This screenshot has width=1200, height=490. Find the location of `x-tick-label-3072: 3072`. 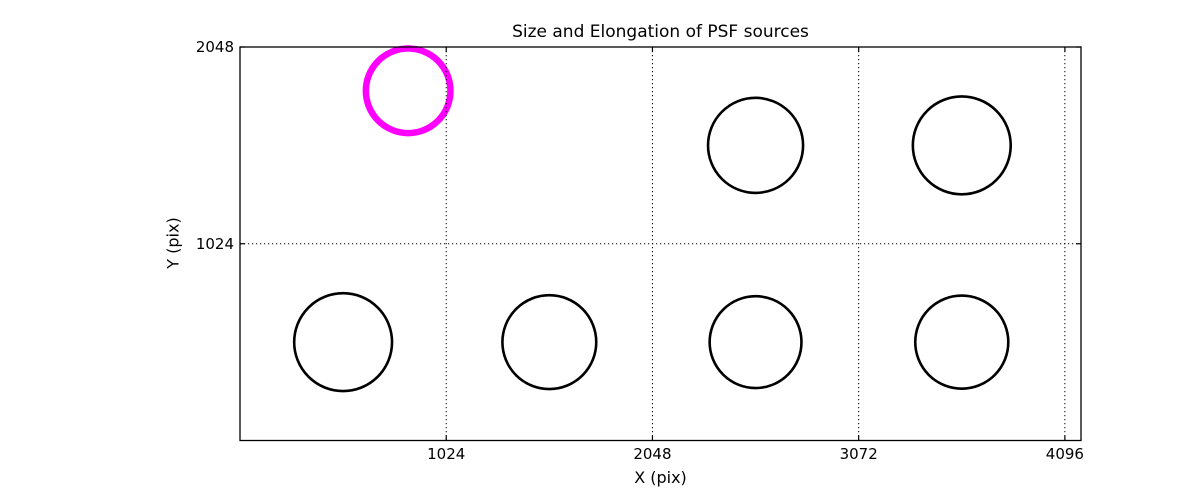

x-tick-label-3072: 3072 is located at coordinates (858, 454).